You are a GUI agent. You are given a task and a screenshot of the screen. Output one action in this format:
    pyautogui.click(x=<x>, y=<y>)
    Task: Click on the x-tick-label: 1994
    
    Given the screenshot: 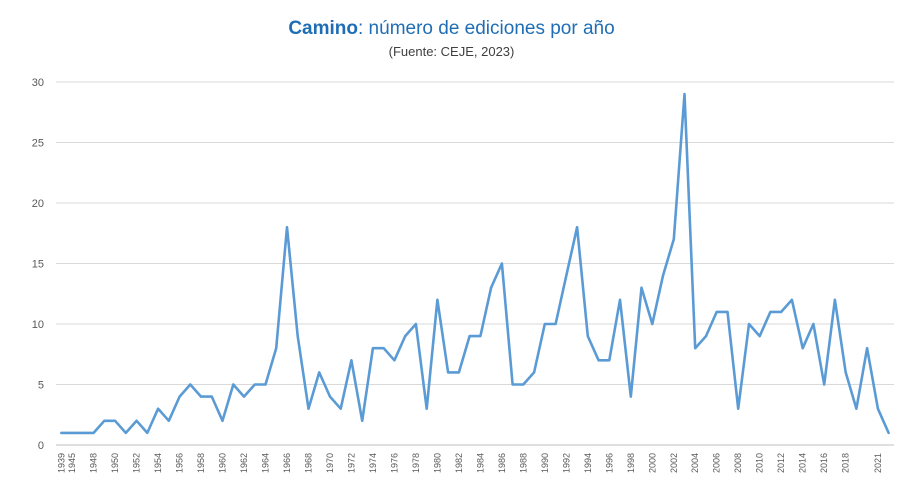 What is the action you would take?
    pyautogui.click(x=588, y=463)
    